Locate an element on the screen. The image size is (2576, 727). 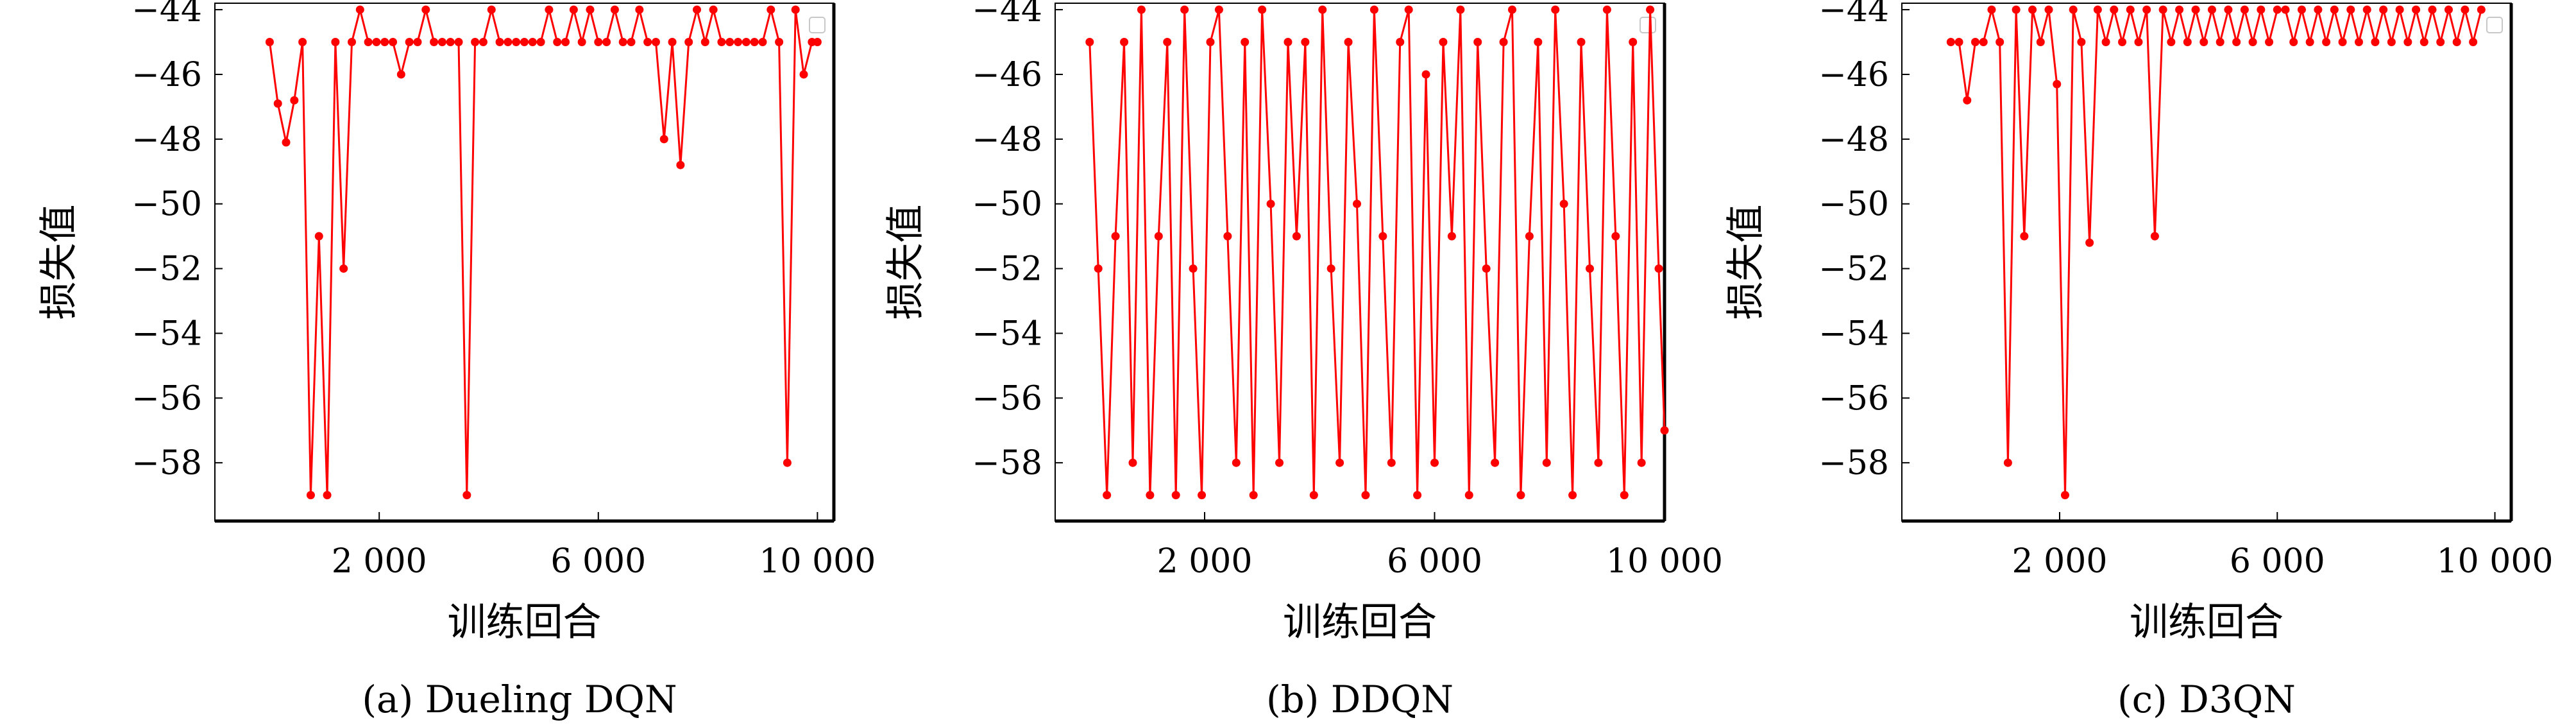
y-tick-label: −50 is located at coordinates (166, 205).